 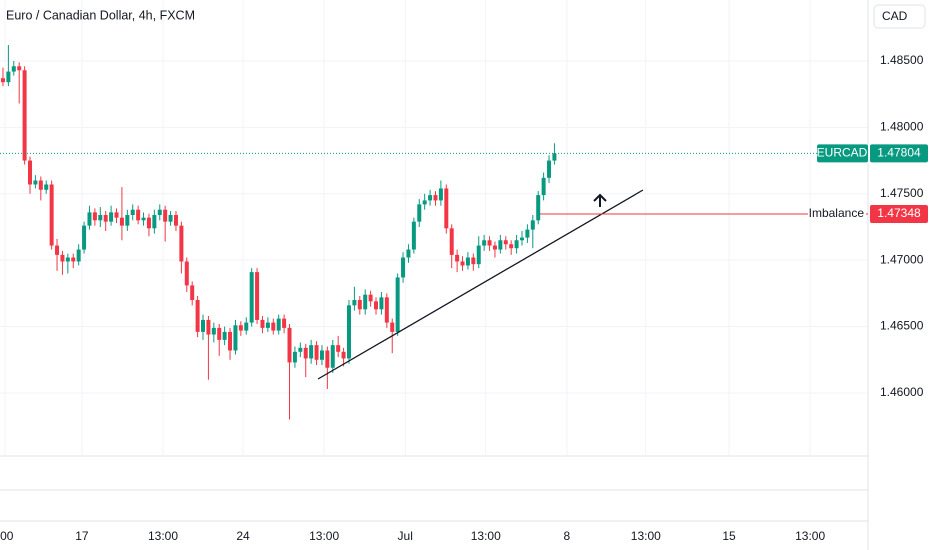 I want to click on currency-button, so click(x=899, y=16).